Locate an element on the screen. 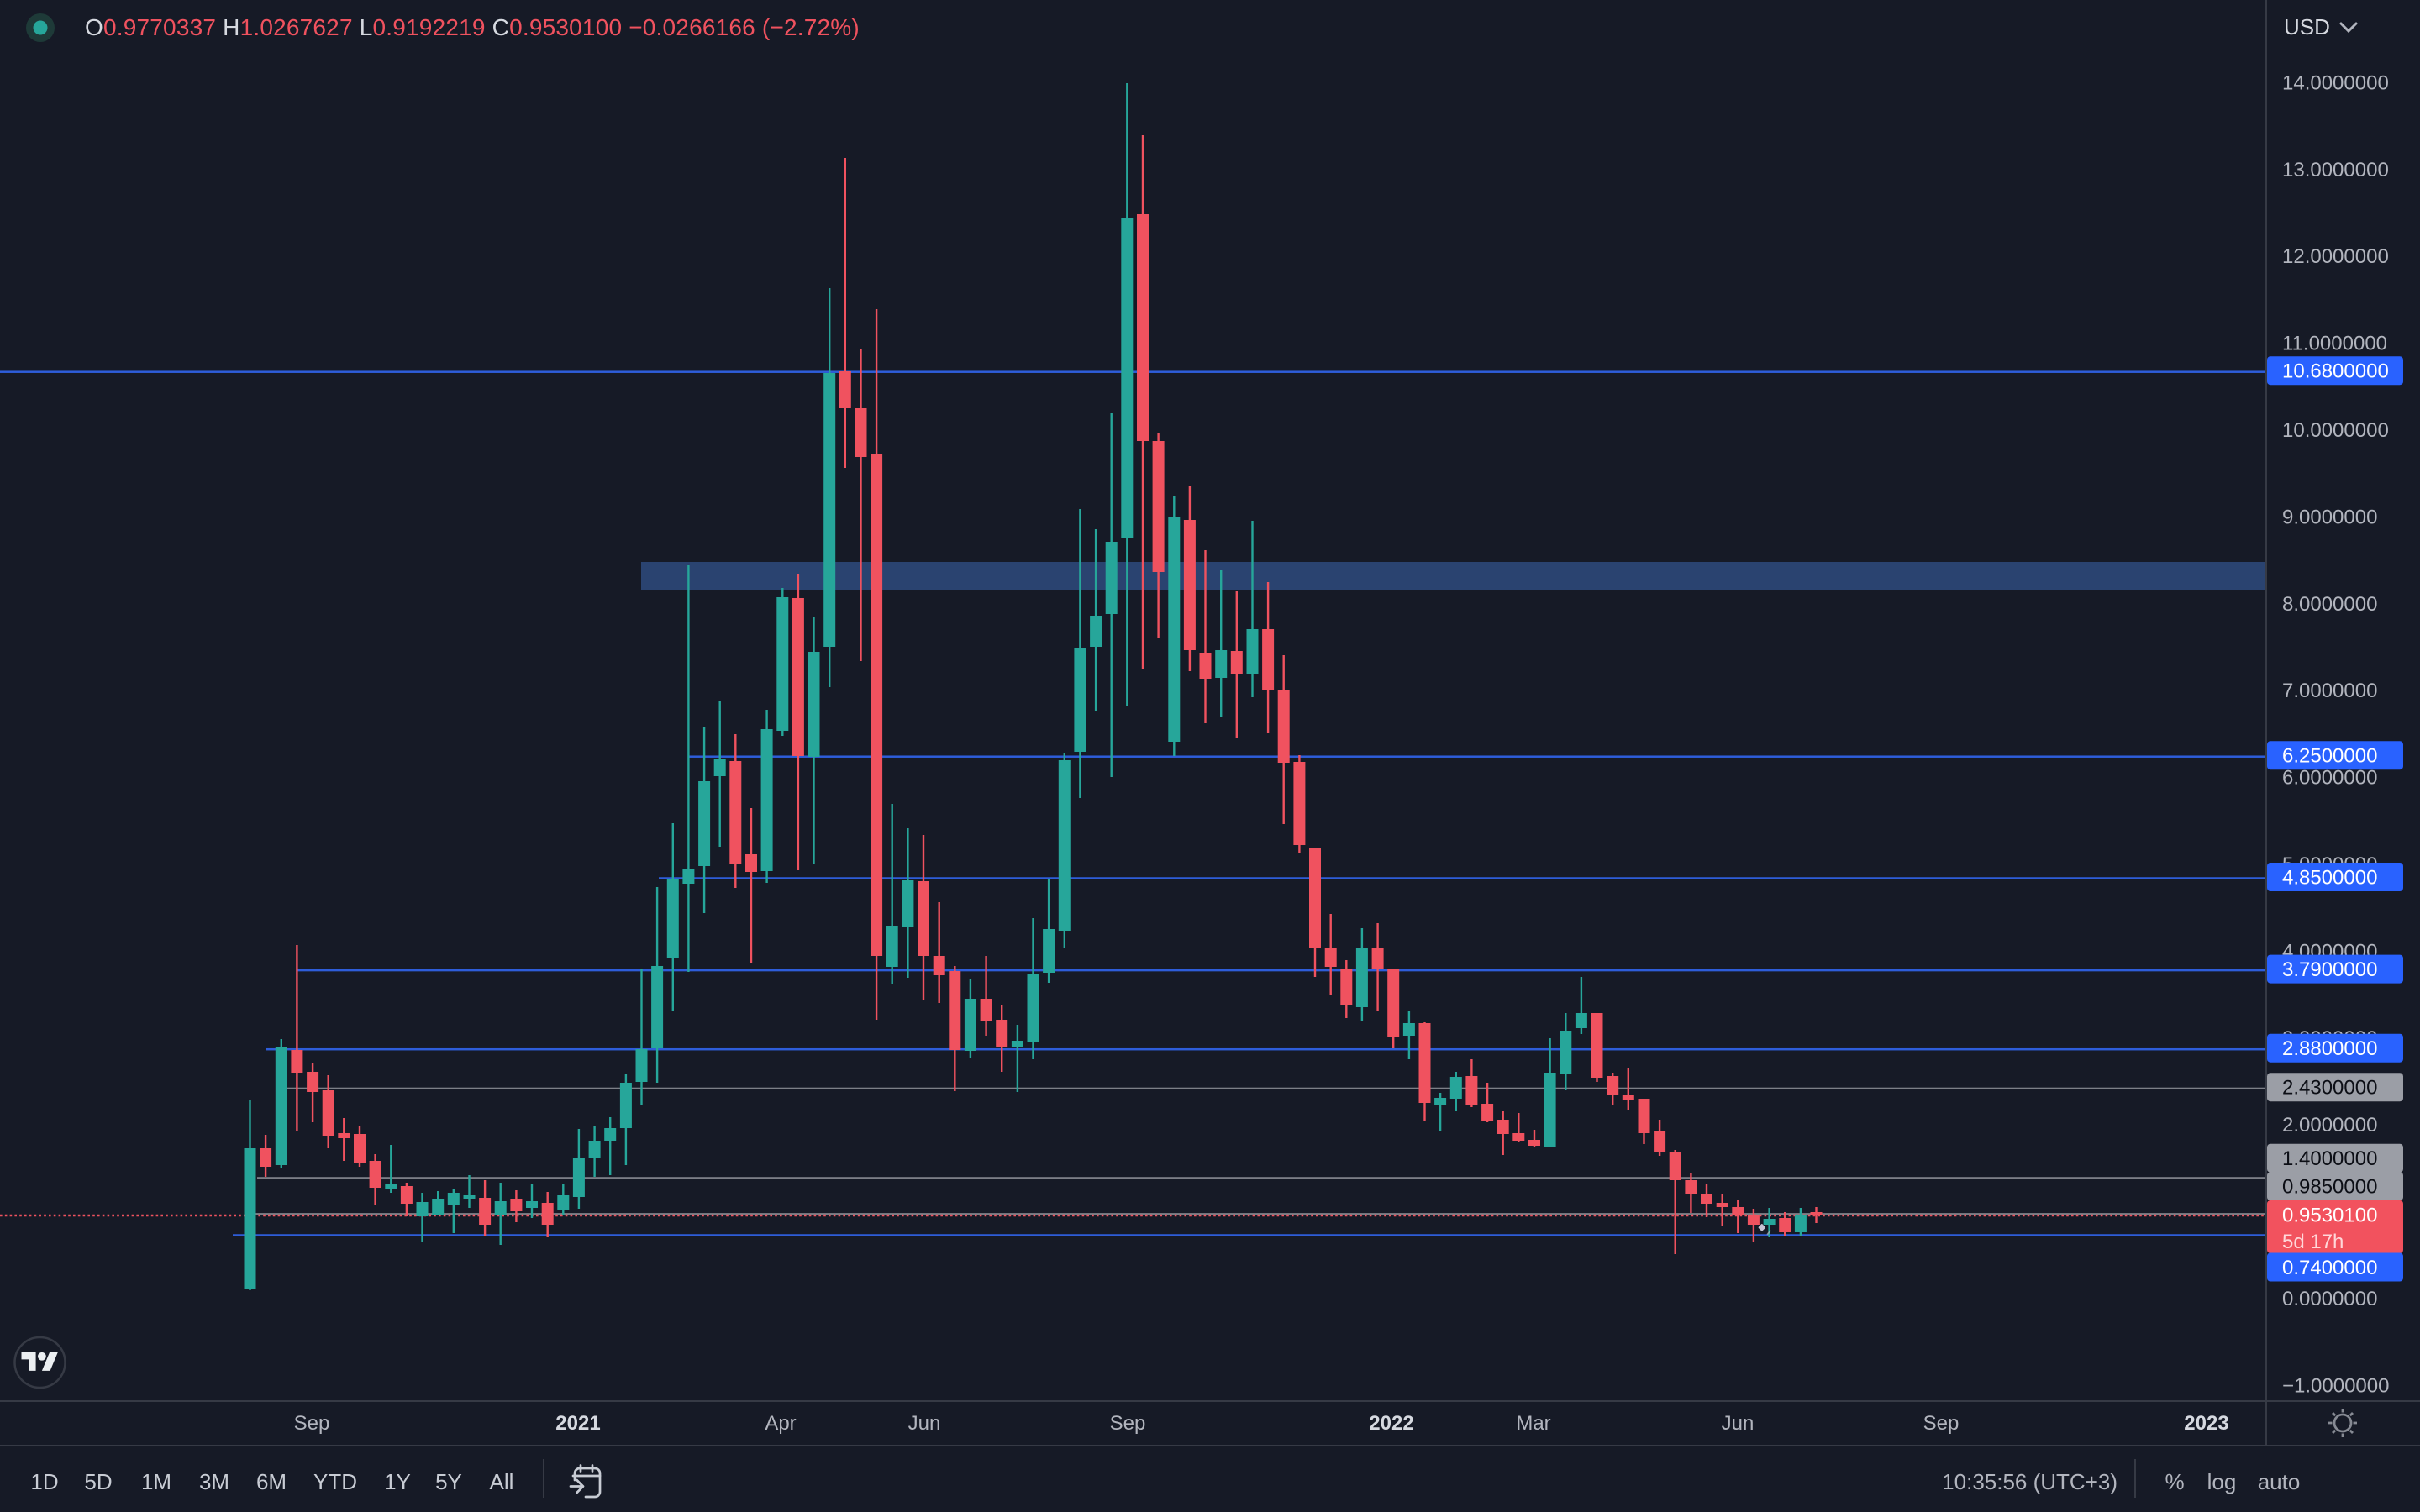  svg-text: 10.0000000 is located at coordinates (2335, 430).